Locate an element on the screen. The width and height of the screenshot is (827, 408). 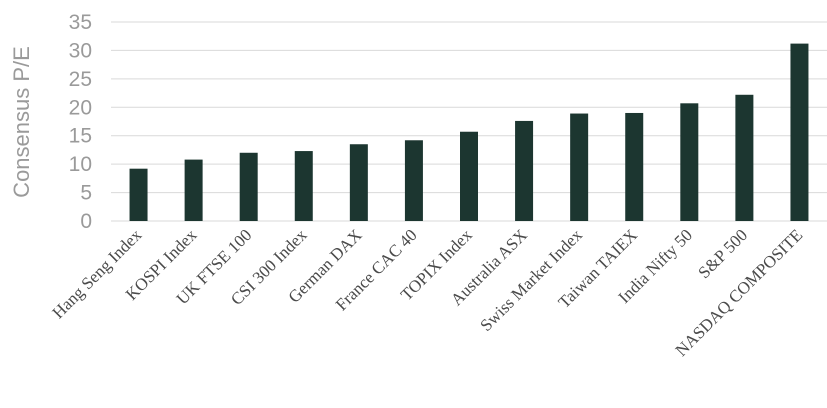
y-tick-label: 35 is located at coordinates (80, 22).